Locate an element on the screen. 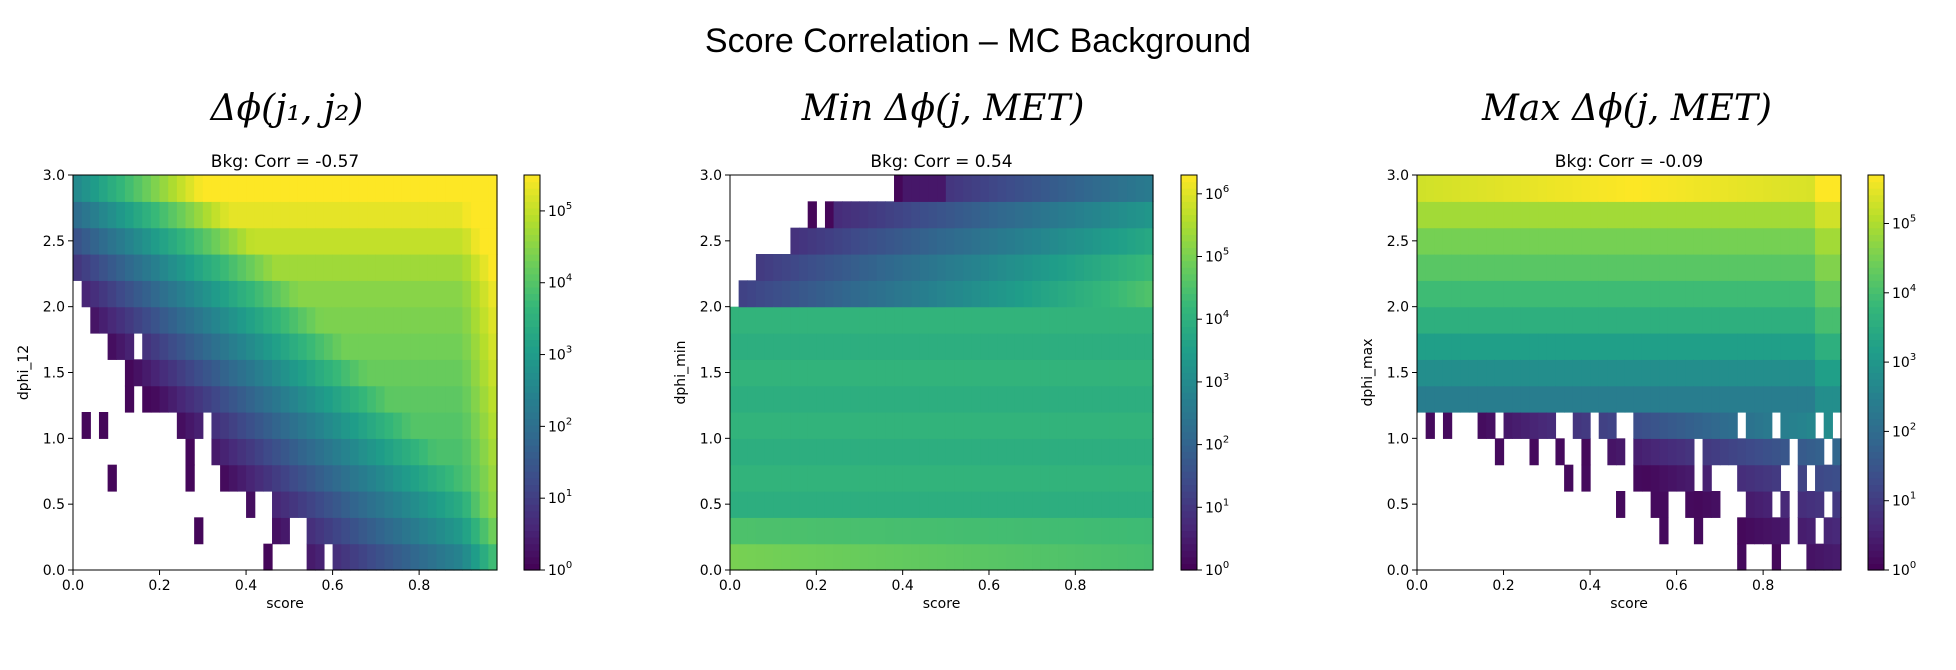 The image size is (1956, 670). y-tick-label: 0.5 is located at coordinates (1398, 505).